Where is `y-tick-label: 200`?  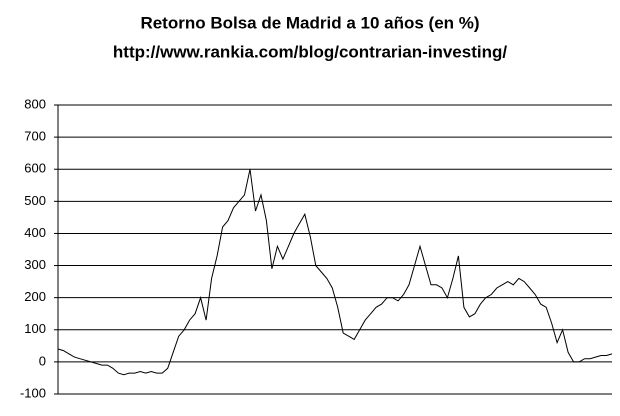
y-tick-label: 200 is located at coordinates (35, 296).